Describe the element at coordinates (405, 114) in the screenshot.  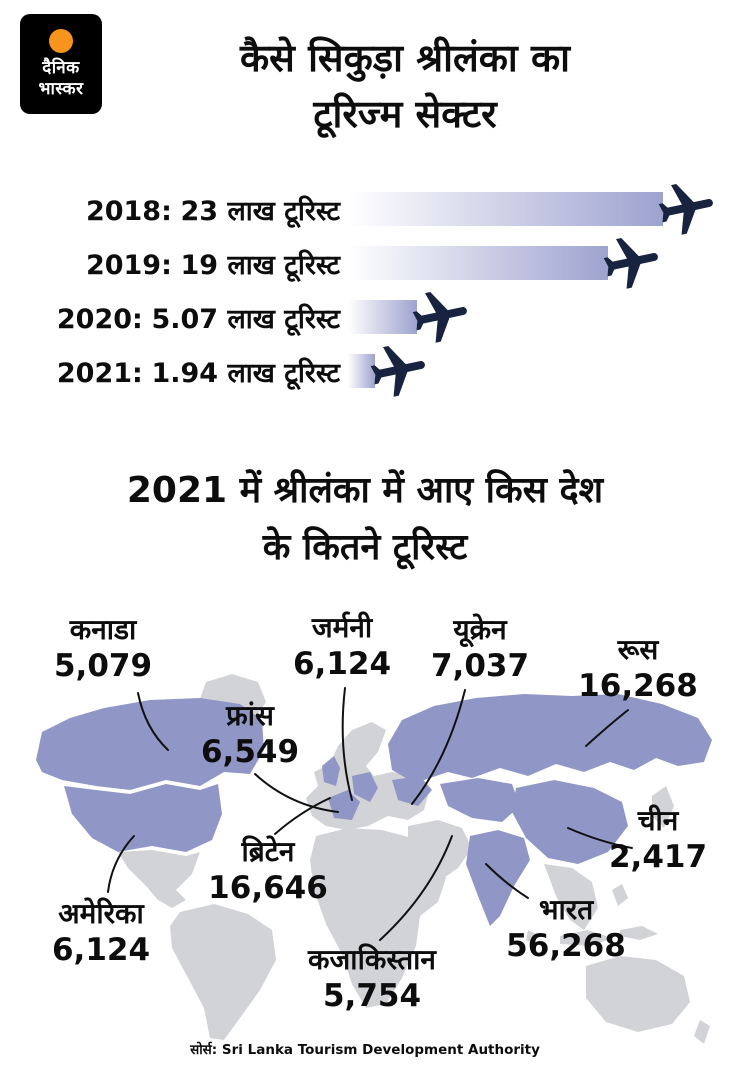
I see `main-title-line2: टूरिज्म सेक्टर` at that location.